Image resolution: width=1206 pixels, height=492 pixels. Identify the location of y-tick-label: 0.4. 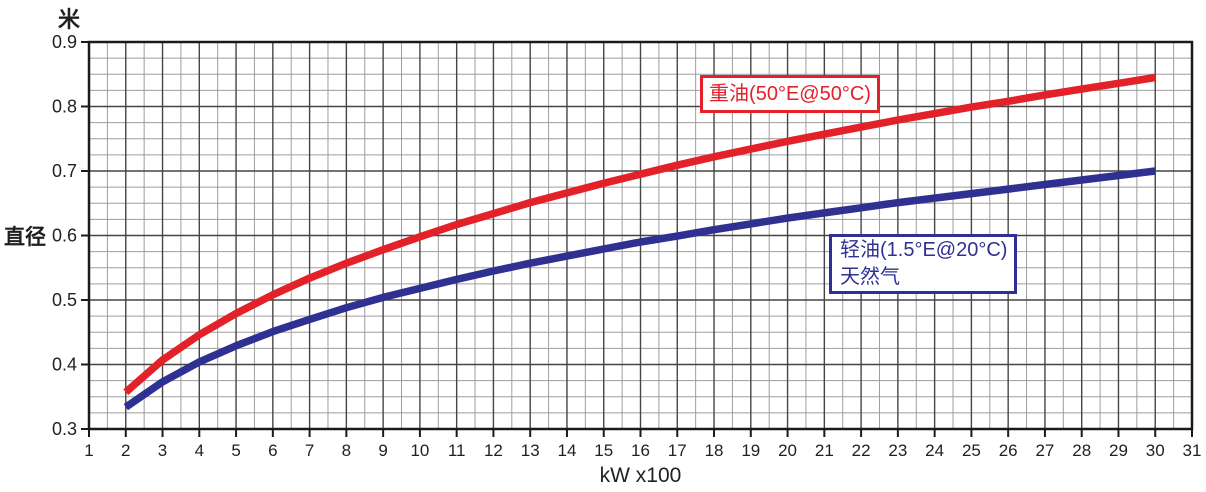
(64, 365).